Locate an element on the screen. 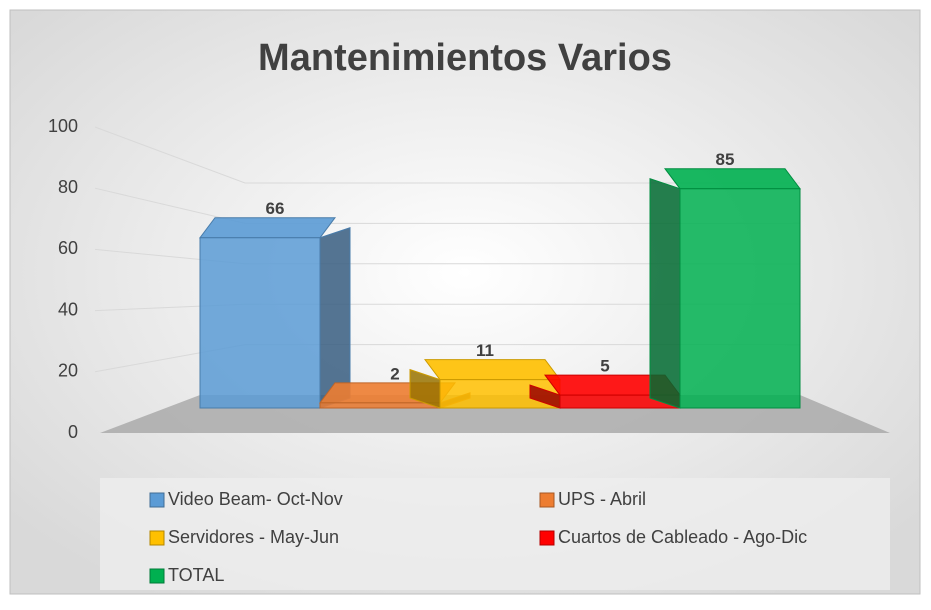 The width and height of the screenshot is (931, 610). legend-label: Cuartos de Cableado - Ago-Dic is located at coordinates (682, 537).